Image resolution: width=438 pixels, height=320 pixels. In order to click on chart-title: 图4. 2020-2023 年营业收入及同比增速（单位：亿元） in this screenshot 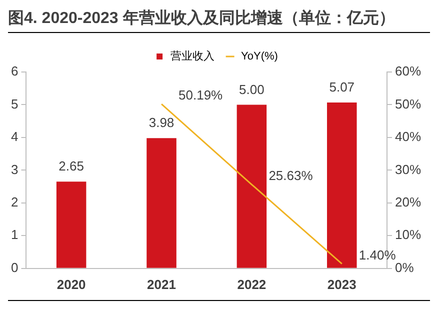, I will do `click(219, 20)`.